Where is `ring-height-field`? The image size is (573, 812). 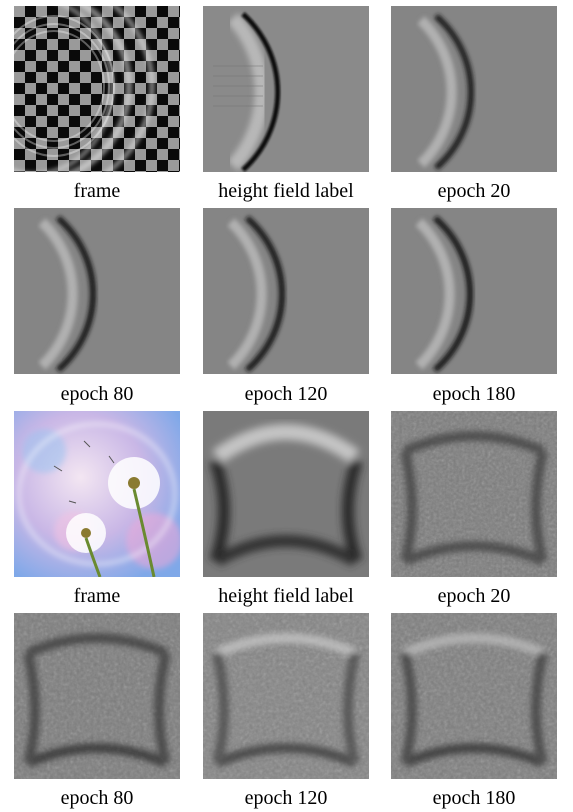
ring-height-field is located at coordinates (286, 89).